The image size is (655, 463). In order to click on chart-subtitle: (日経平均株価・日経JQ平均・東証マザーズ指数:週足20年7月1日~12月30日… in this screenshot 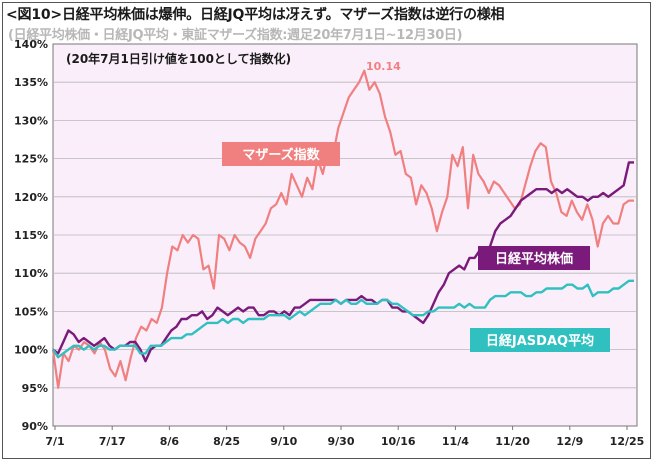, I will do `click(235, 35)`.